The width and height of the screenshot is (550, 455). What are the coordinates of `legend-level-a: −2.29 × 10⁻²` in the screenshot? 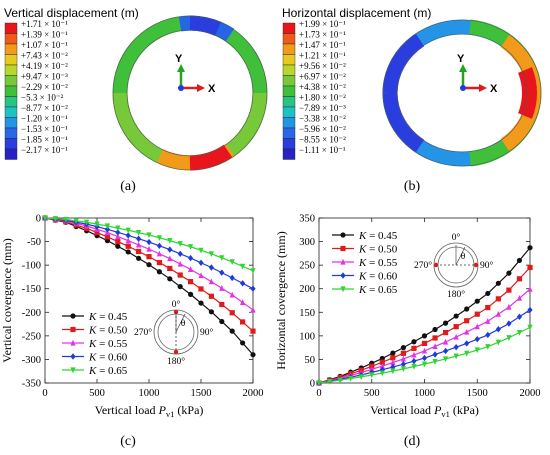 It's located at (44, 87).